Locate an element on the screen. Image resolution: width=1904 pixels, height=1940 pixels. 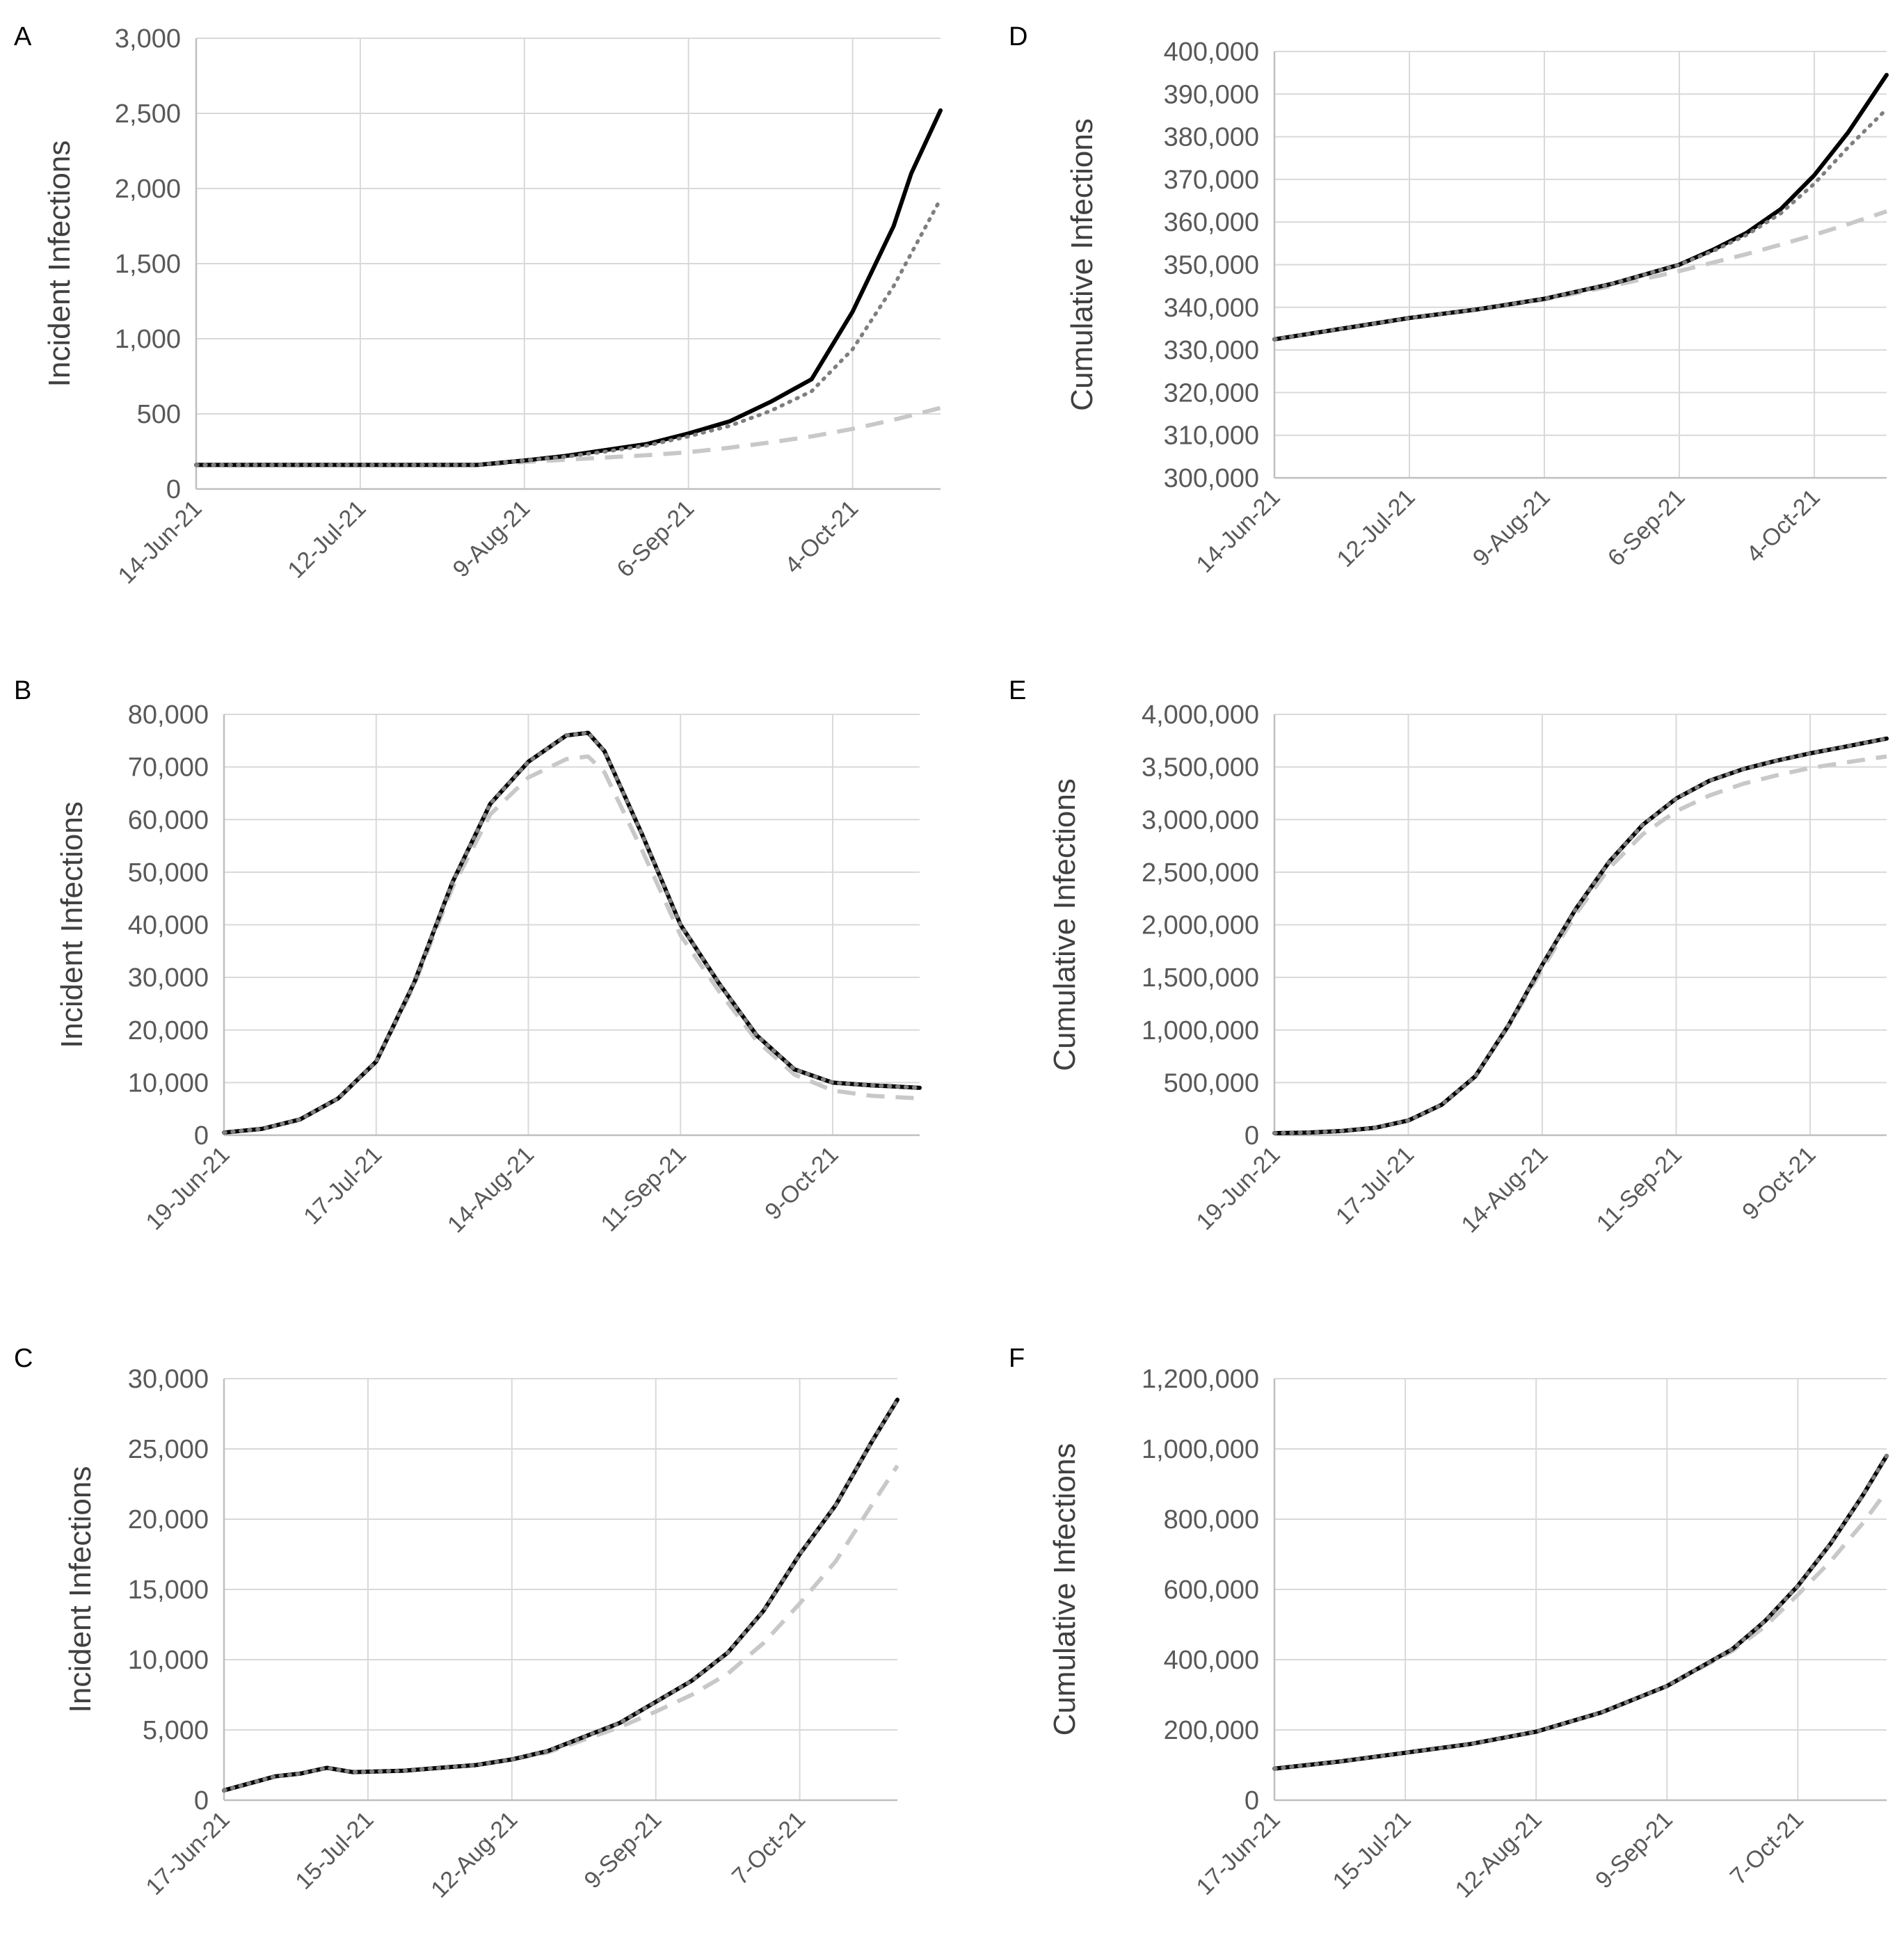
y-tick-label: 1,000 is located at coordinates (148, 339).